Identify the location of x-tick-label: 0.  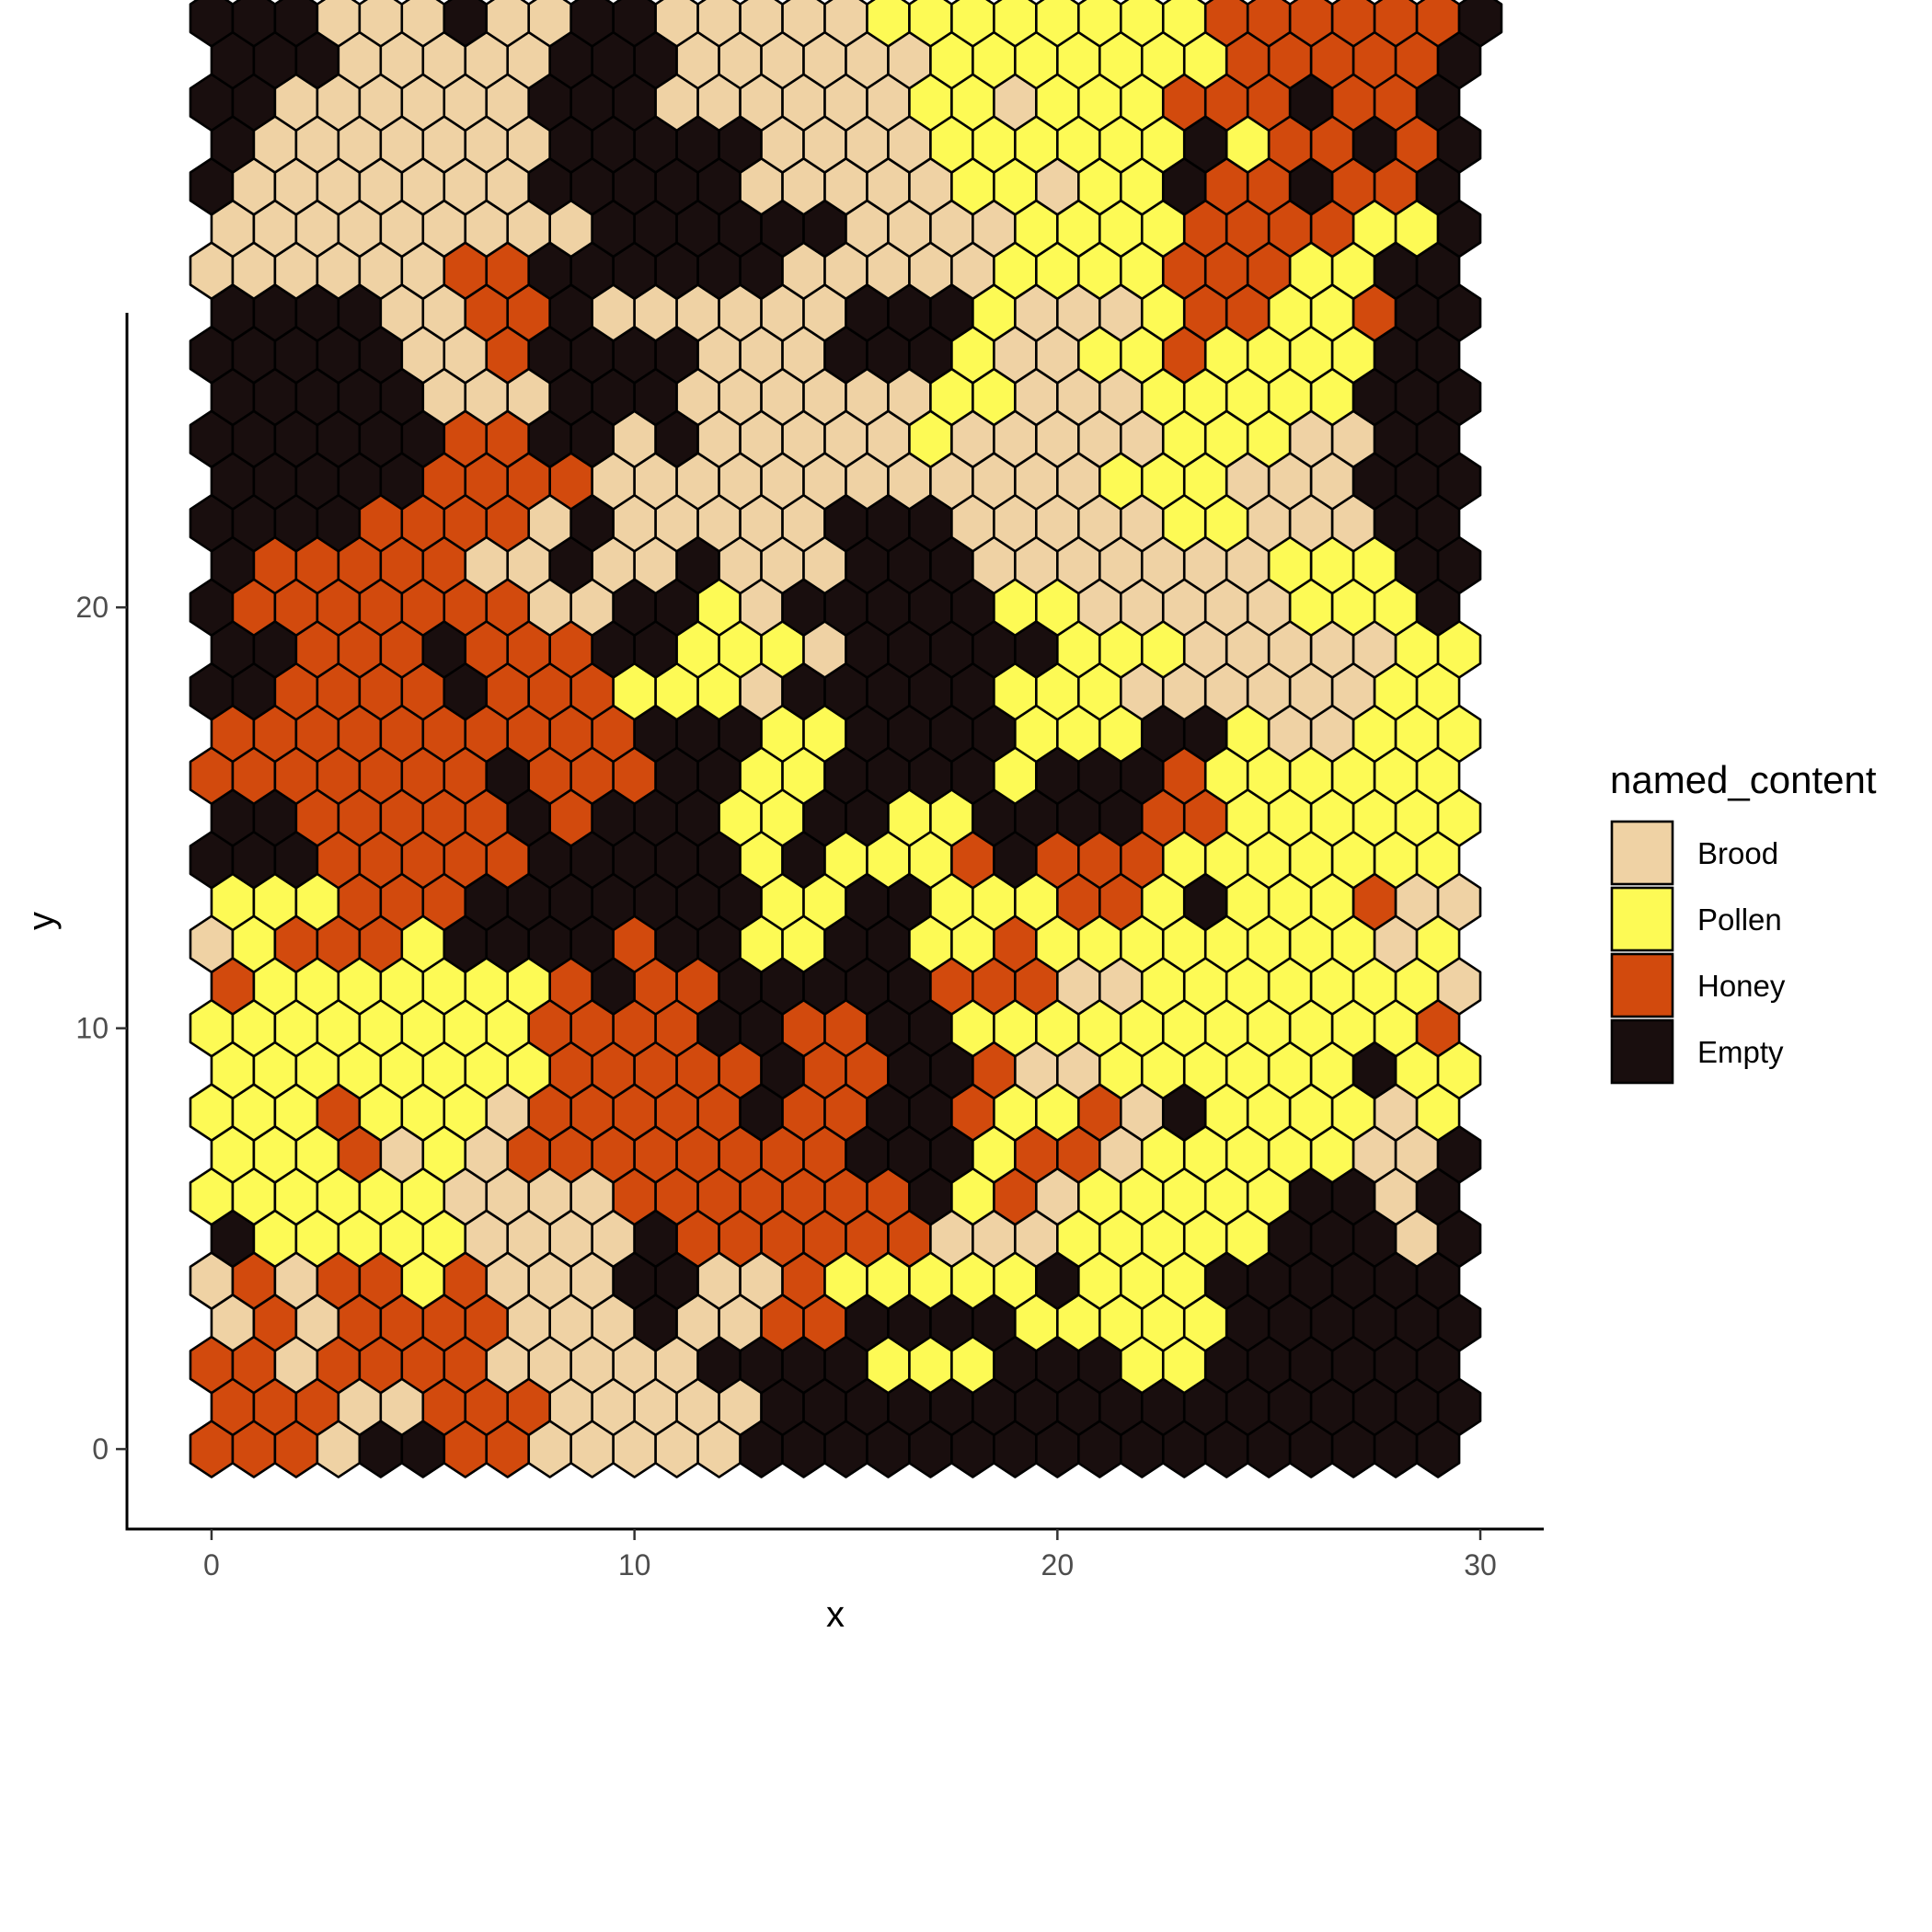
(211, 1564).